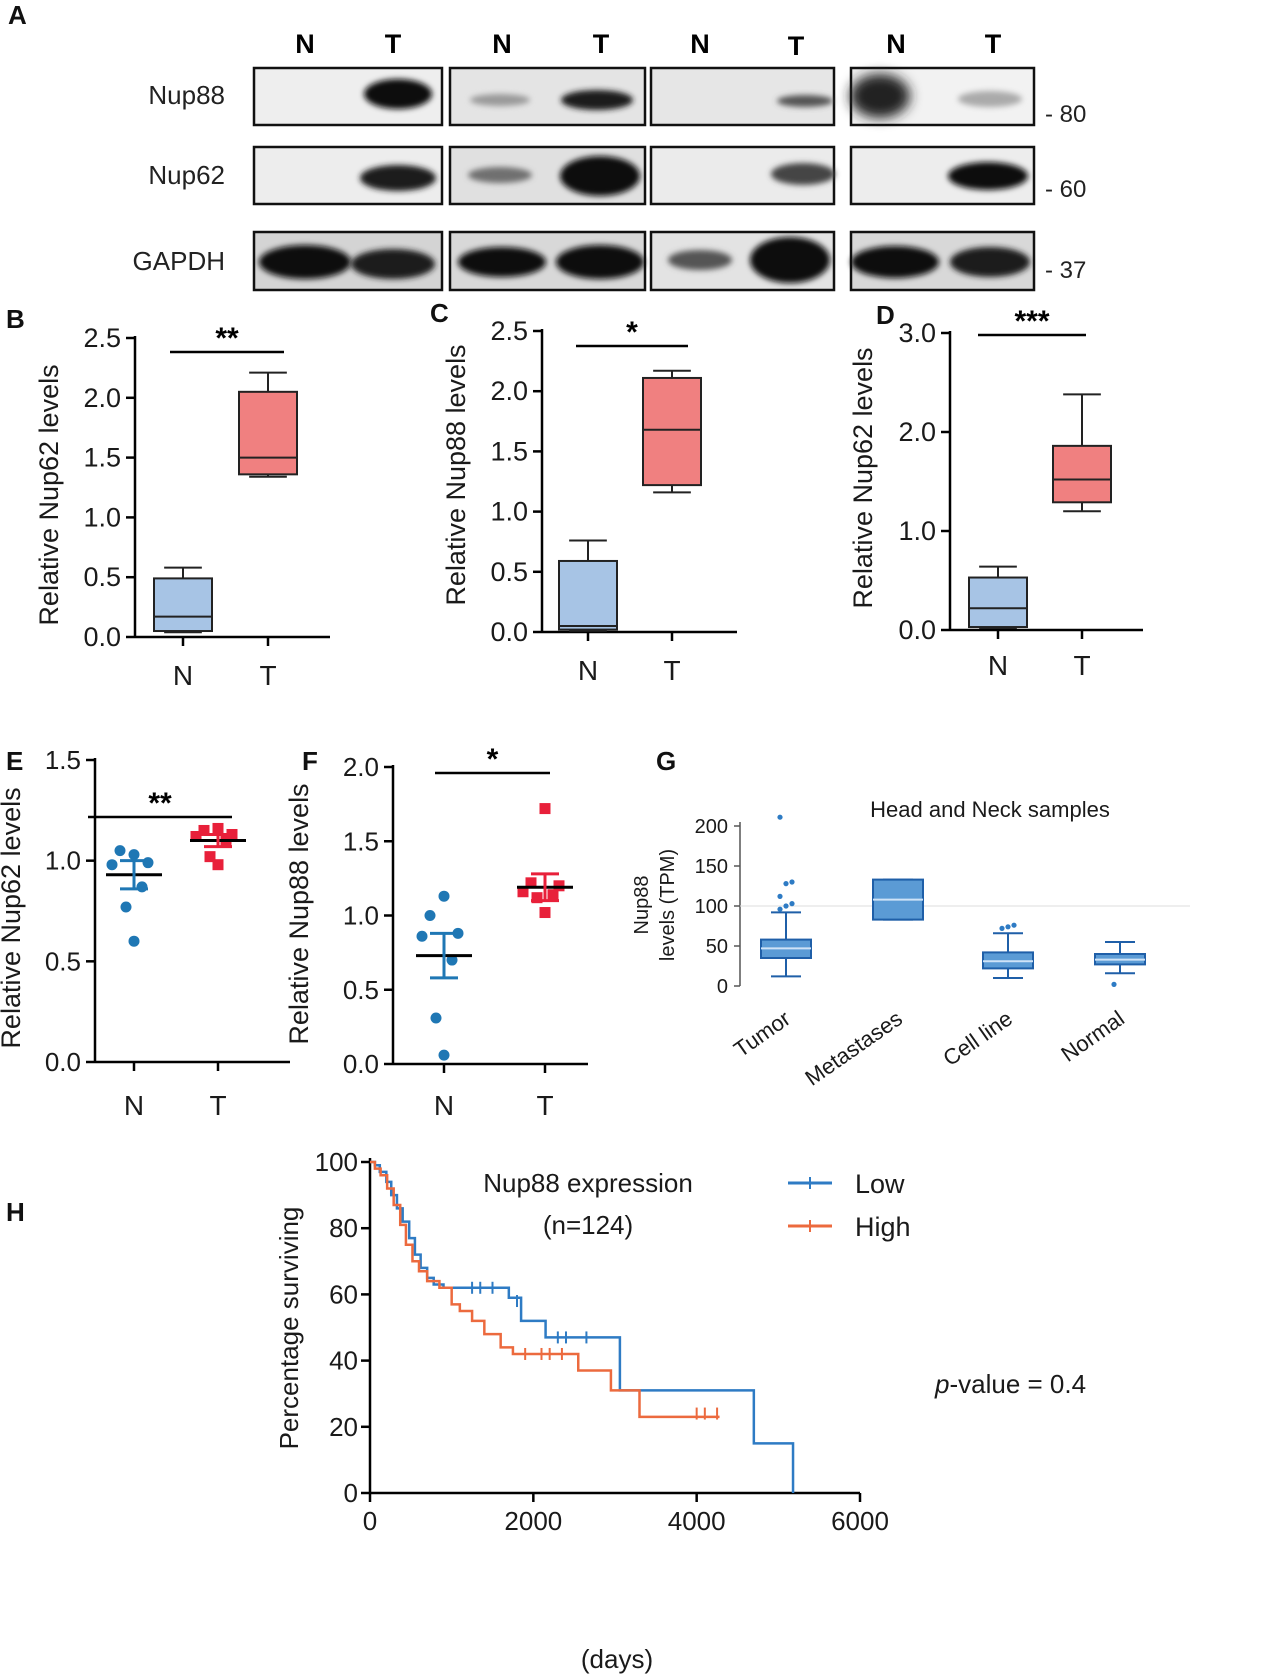  Describe the element at coordinates (883, 1227) in the screenshot. I see `legend-label: High` at that location.